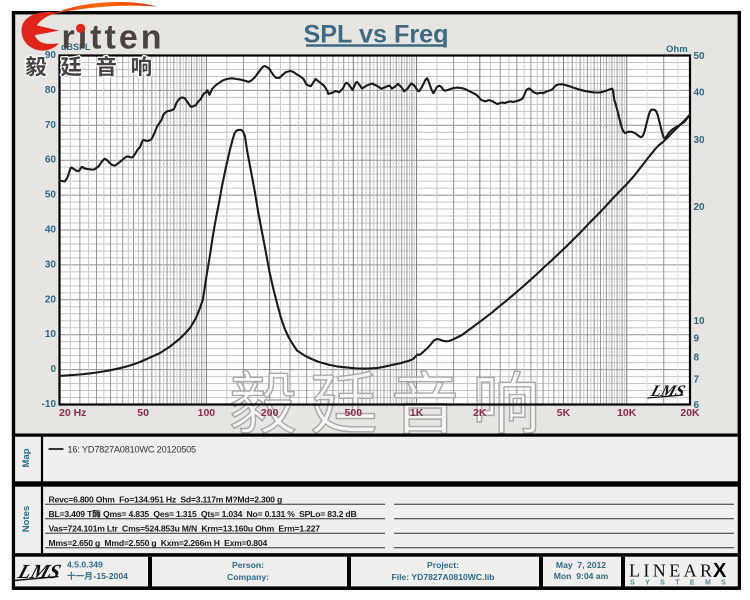 This screenshot has height=600, width=750. Describe the element at coordinates (51, 90) in the screenshot. I see `svg-text: 80` at that location.